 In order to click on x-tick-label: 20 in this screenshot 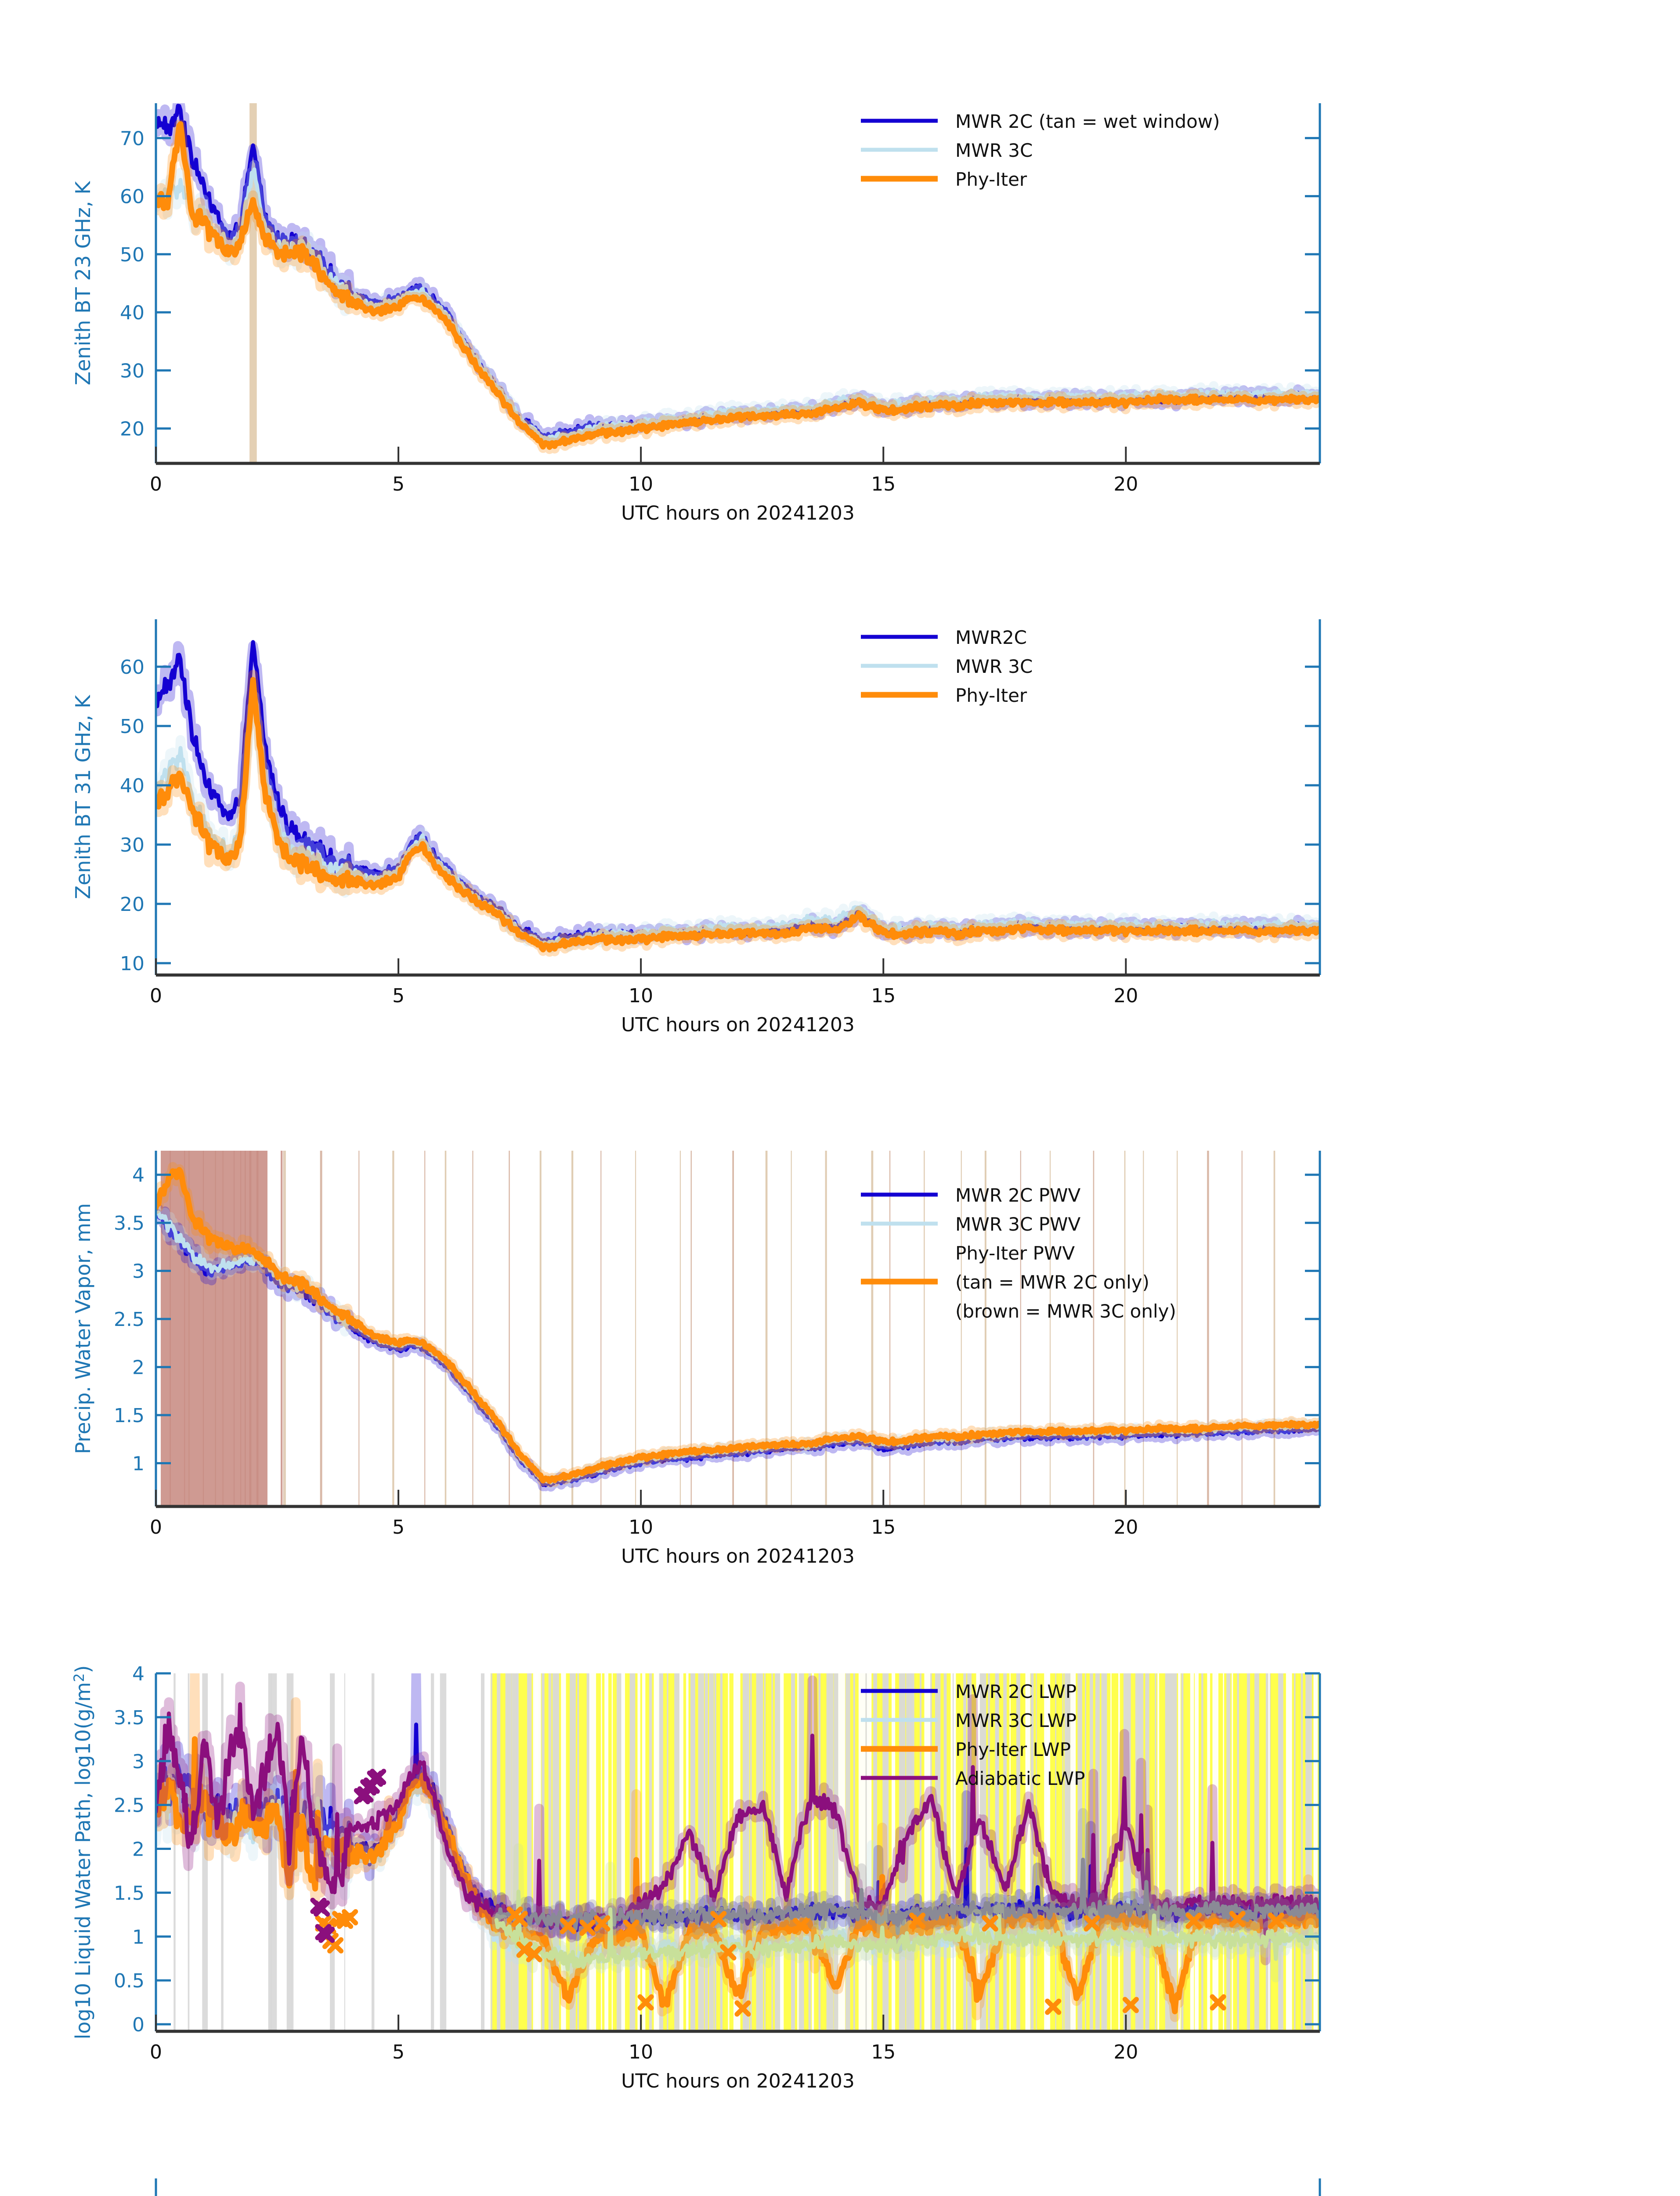, I will do `click(1125, 2052)`.